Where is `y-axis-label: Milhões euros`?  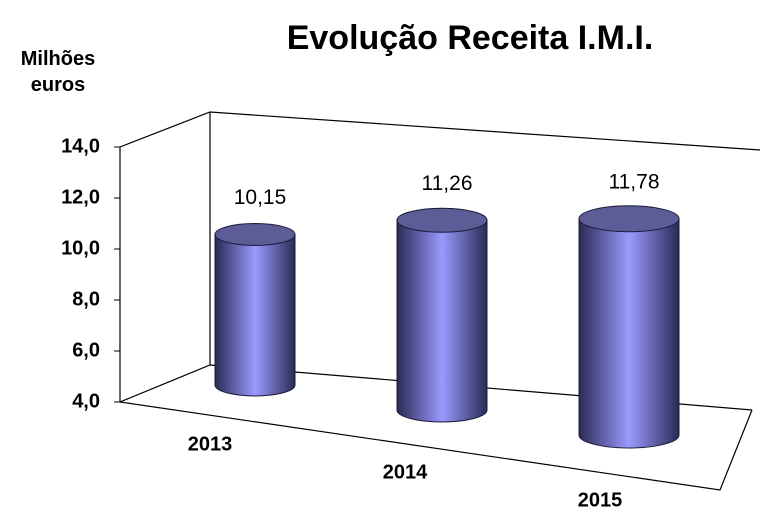 y-axis-label: Milhões euros is located at coordinates (58, 72).